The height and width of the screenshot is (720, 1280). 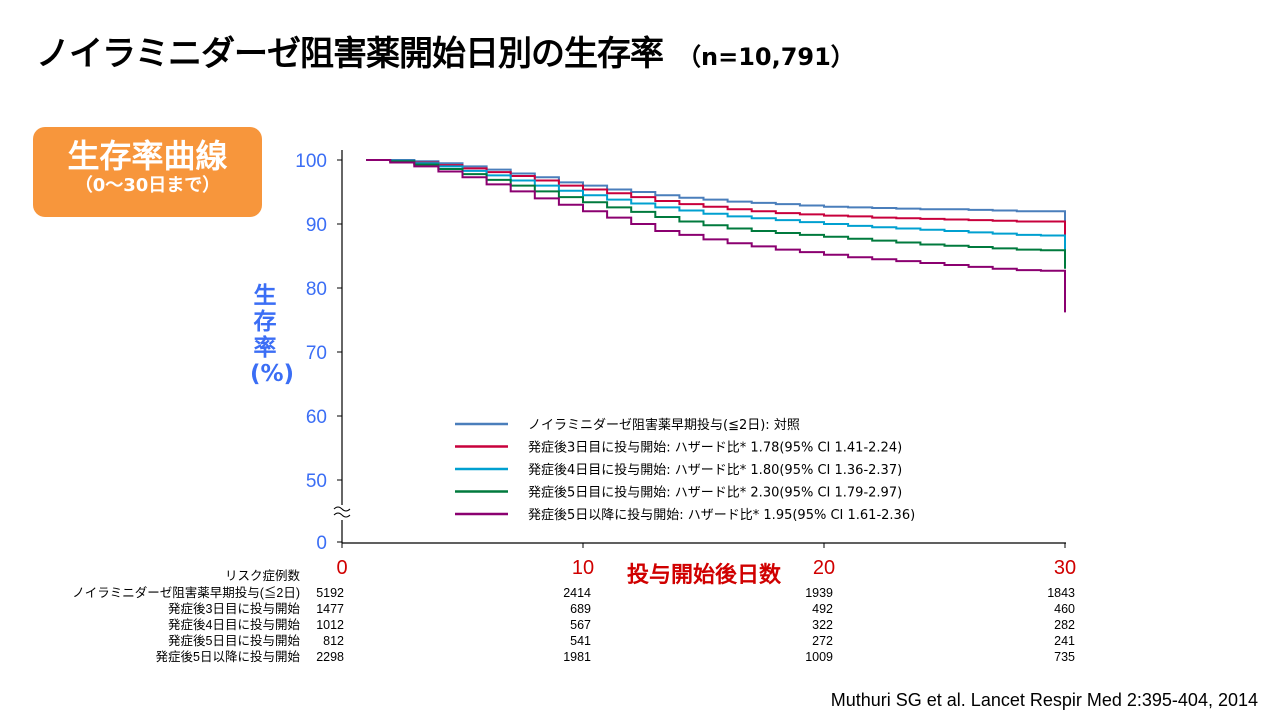 What do you see at coordinates (234, 640) in the screenshot?
I see `risk-row-label: 発症後5日目に投与開始` at bounding box center [234, 640].